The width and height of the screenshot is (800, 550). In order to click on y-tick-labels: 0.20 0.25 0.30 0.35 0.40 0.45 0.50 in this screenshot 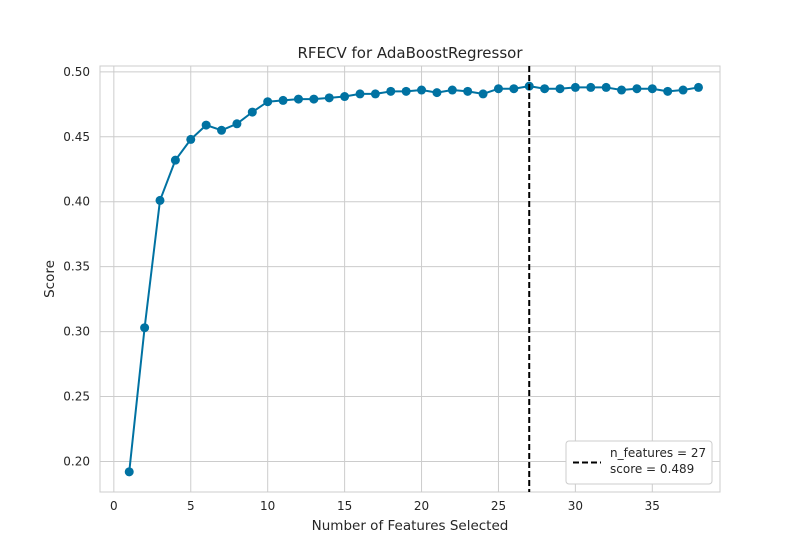, I will do `click(76, 267)`.